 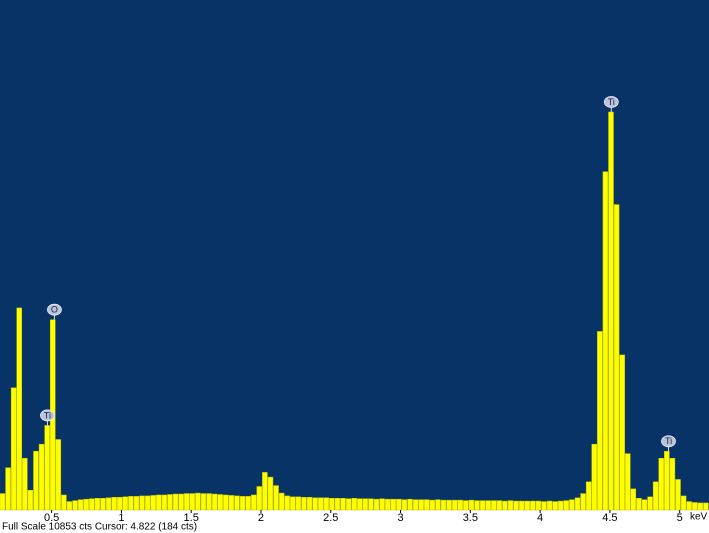 I want to click on x-tick-label: 2.5, so click(x=330, y=518).